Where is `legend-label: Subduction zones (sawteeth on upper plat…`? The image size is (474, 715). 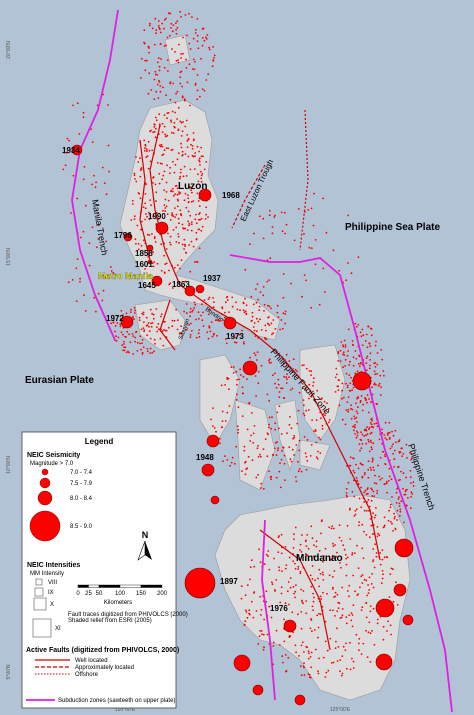
legend-label: Subduction zones (sawteeth on upper plat… is located at coordinates (116, 701).